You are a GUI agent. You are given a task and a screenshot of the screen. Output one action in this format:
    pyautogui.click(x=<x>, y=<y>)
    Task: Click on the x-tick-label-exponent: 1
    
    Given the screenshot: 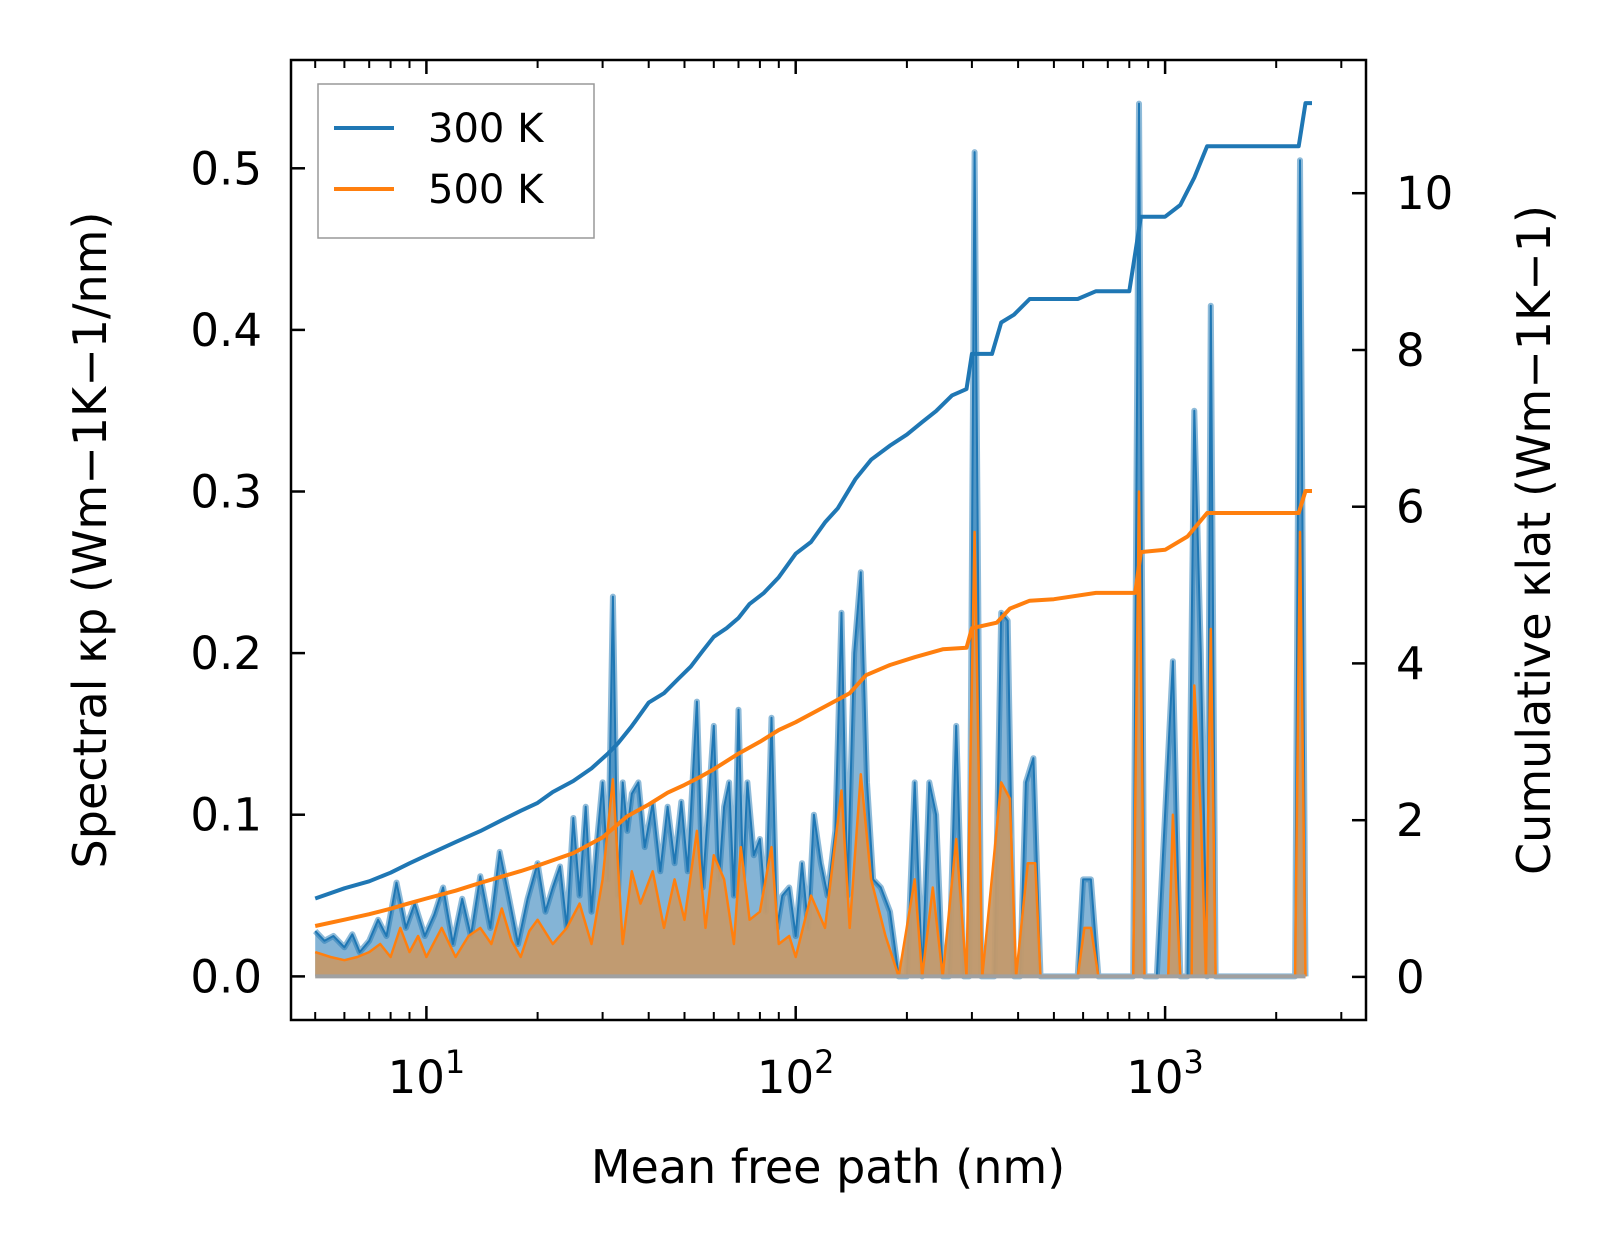 What is the action you would take?
    pyautogui.click(x=455, y=1062)
    